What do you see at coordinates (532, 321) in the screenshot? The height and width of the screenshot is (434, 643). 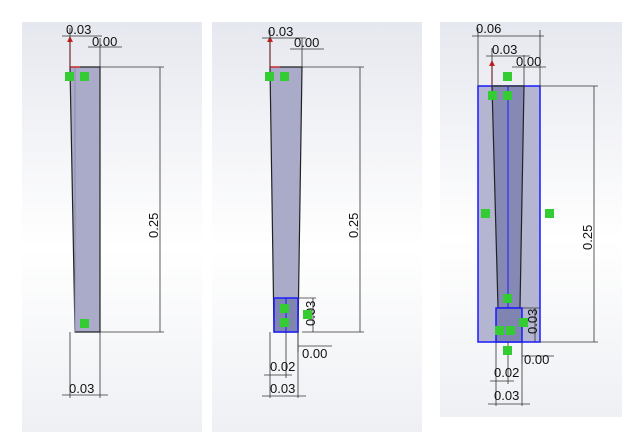 I see `dim-box-height: 0.03` at bounding box center [532, 321].